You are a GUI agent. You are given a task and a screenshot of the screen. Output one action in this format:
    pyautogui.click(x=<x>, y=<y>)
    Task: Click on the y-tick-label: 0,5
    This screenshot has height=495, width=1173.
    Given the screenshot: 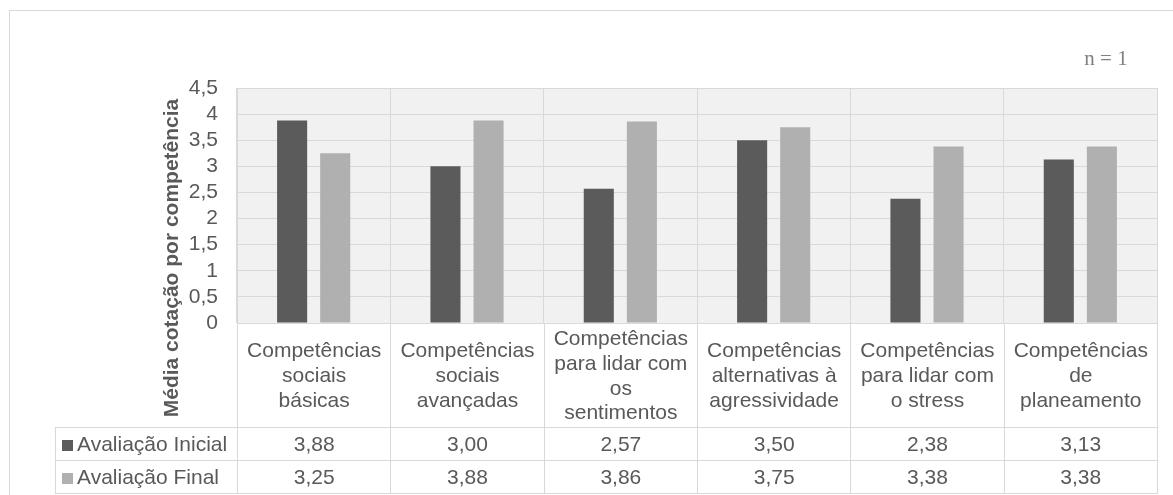 What is the action you would take?
    pyautogui.click(x=203, y=295)
    